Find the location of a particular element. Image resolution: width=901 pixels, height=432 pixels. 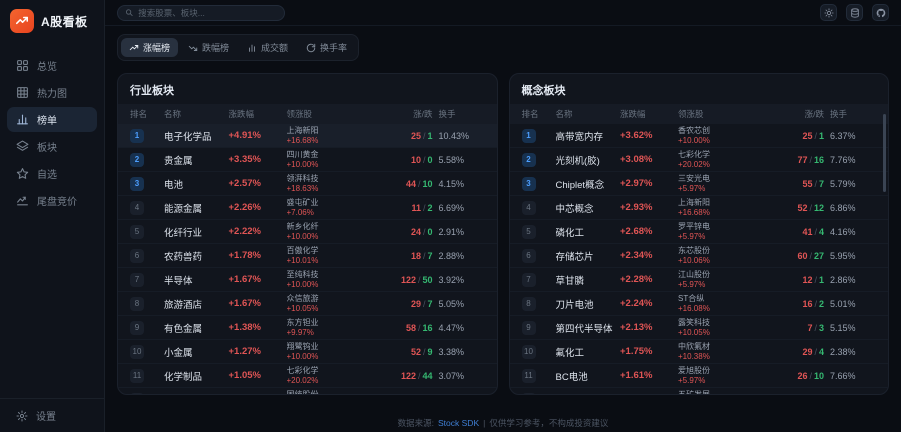

table-row: 12 小金属概念 +1.58% 五矿发展 +9.99% 56/28 3.99% is located at coordinates (699, 392).